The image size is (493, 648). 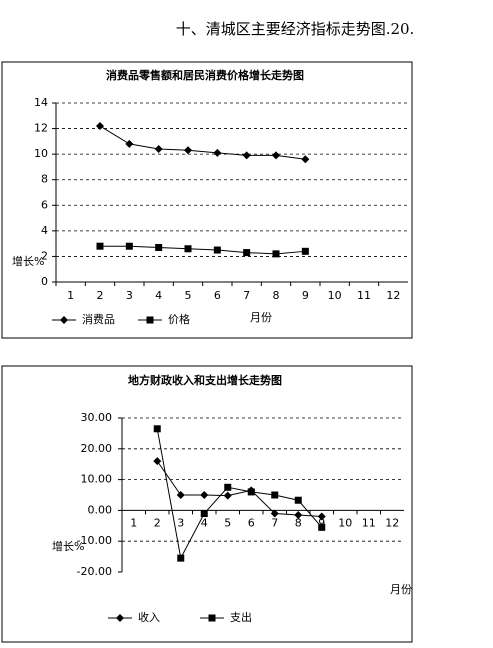 I want to click on legend-label: 价格, so click(x=179, y=319).